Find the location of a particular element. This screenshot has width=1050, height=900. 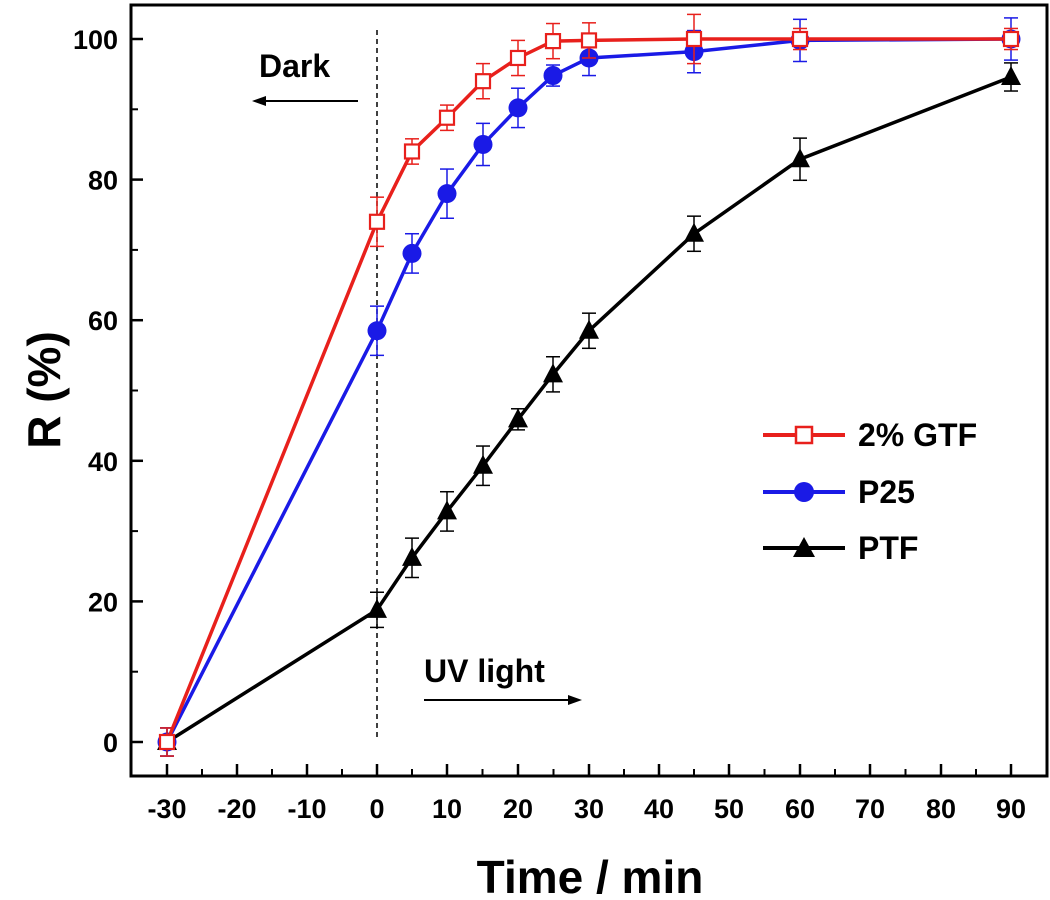

uv-light-label: UV light is located at coordinates (484, 671).